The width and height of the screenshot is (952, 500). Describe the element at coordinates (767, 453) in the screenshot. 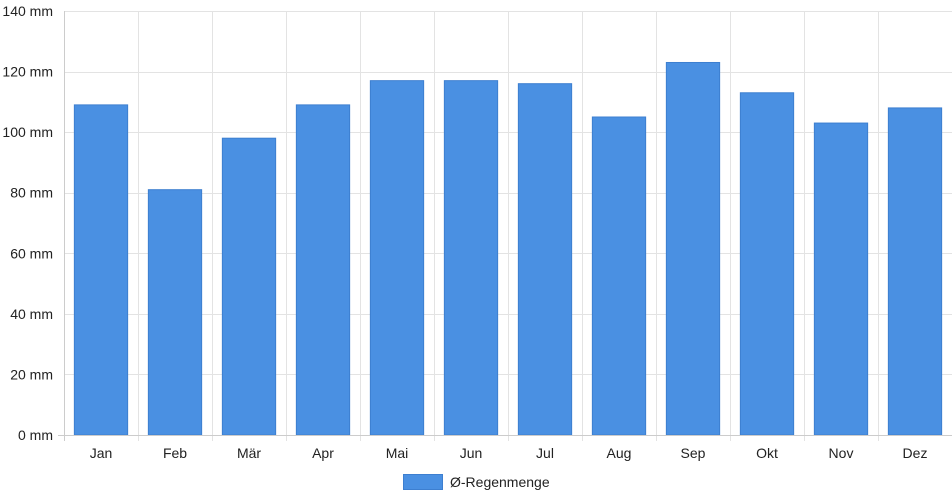

I see `x-tick-label: Okt` at that location.